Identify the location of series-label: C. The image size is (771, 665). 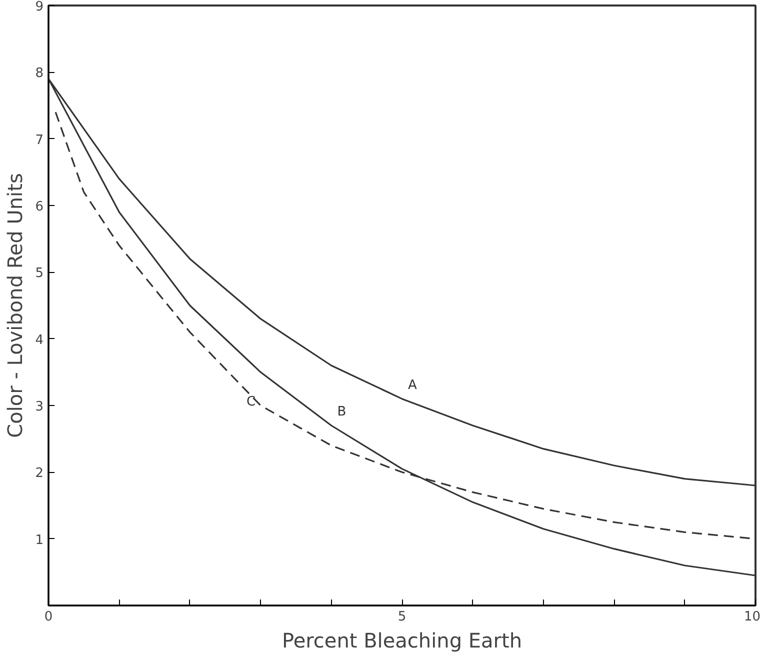
(251, 402).